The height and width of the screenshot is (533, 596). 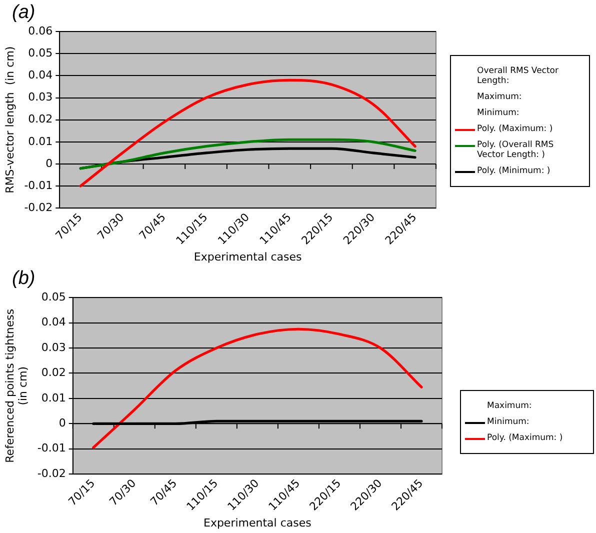 I want to click on legend-label: Minimum:, so click(x=508, y=422).